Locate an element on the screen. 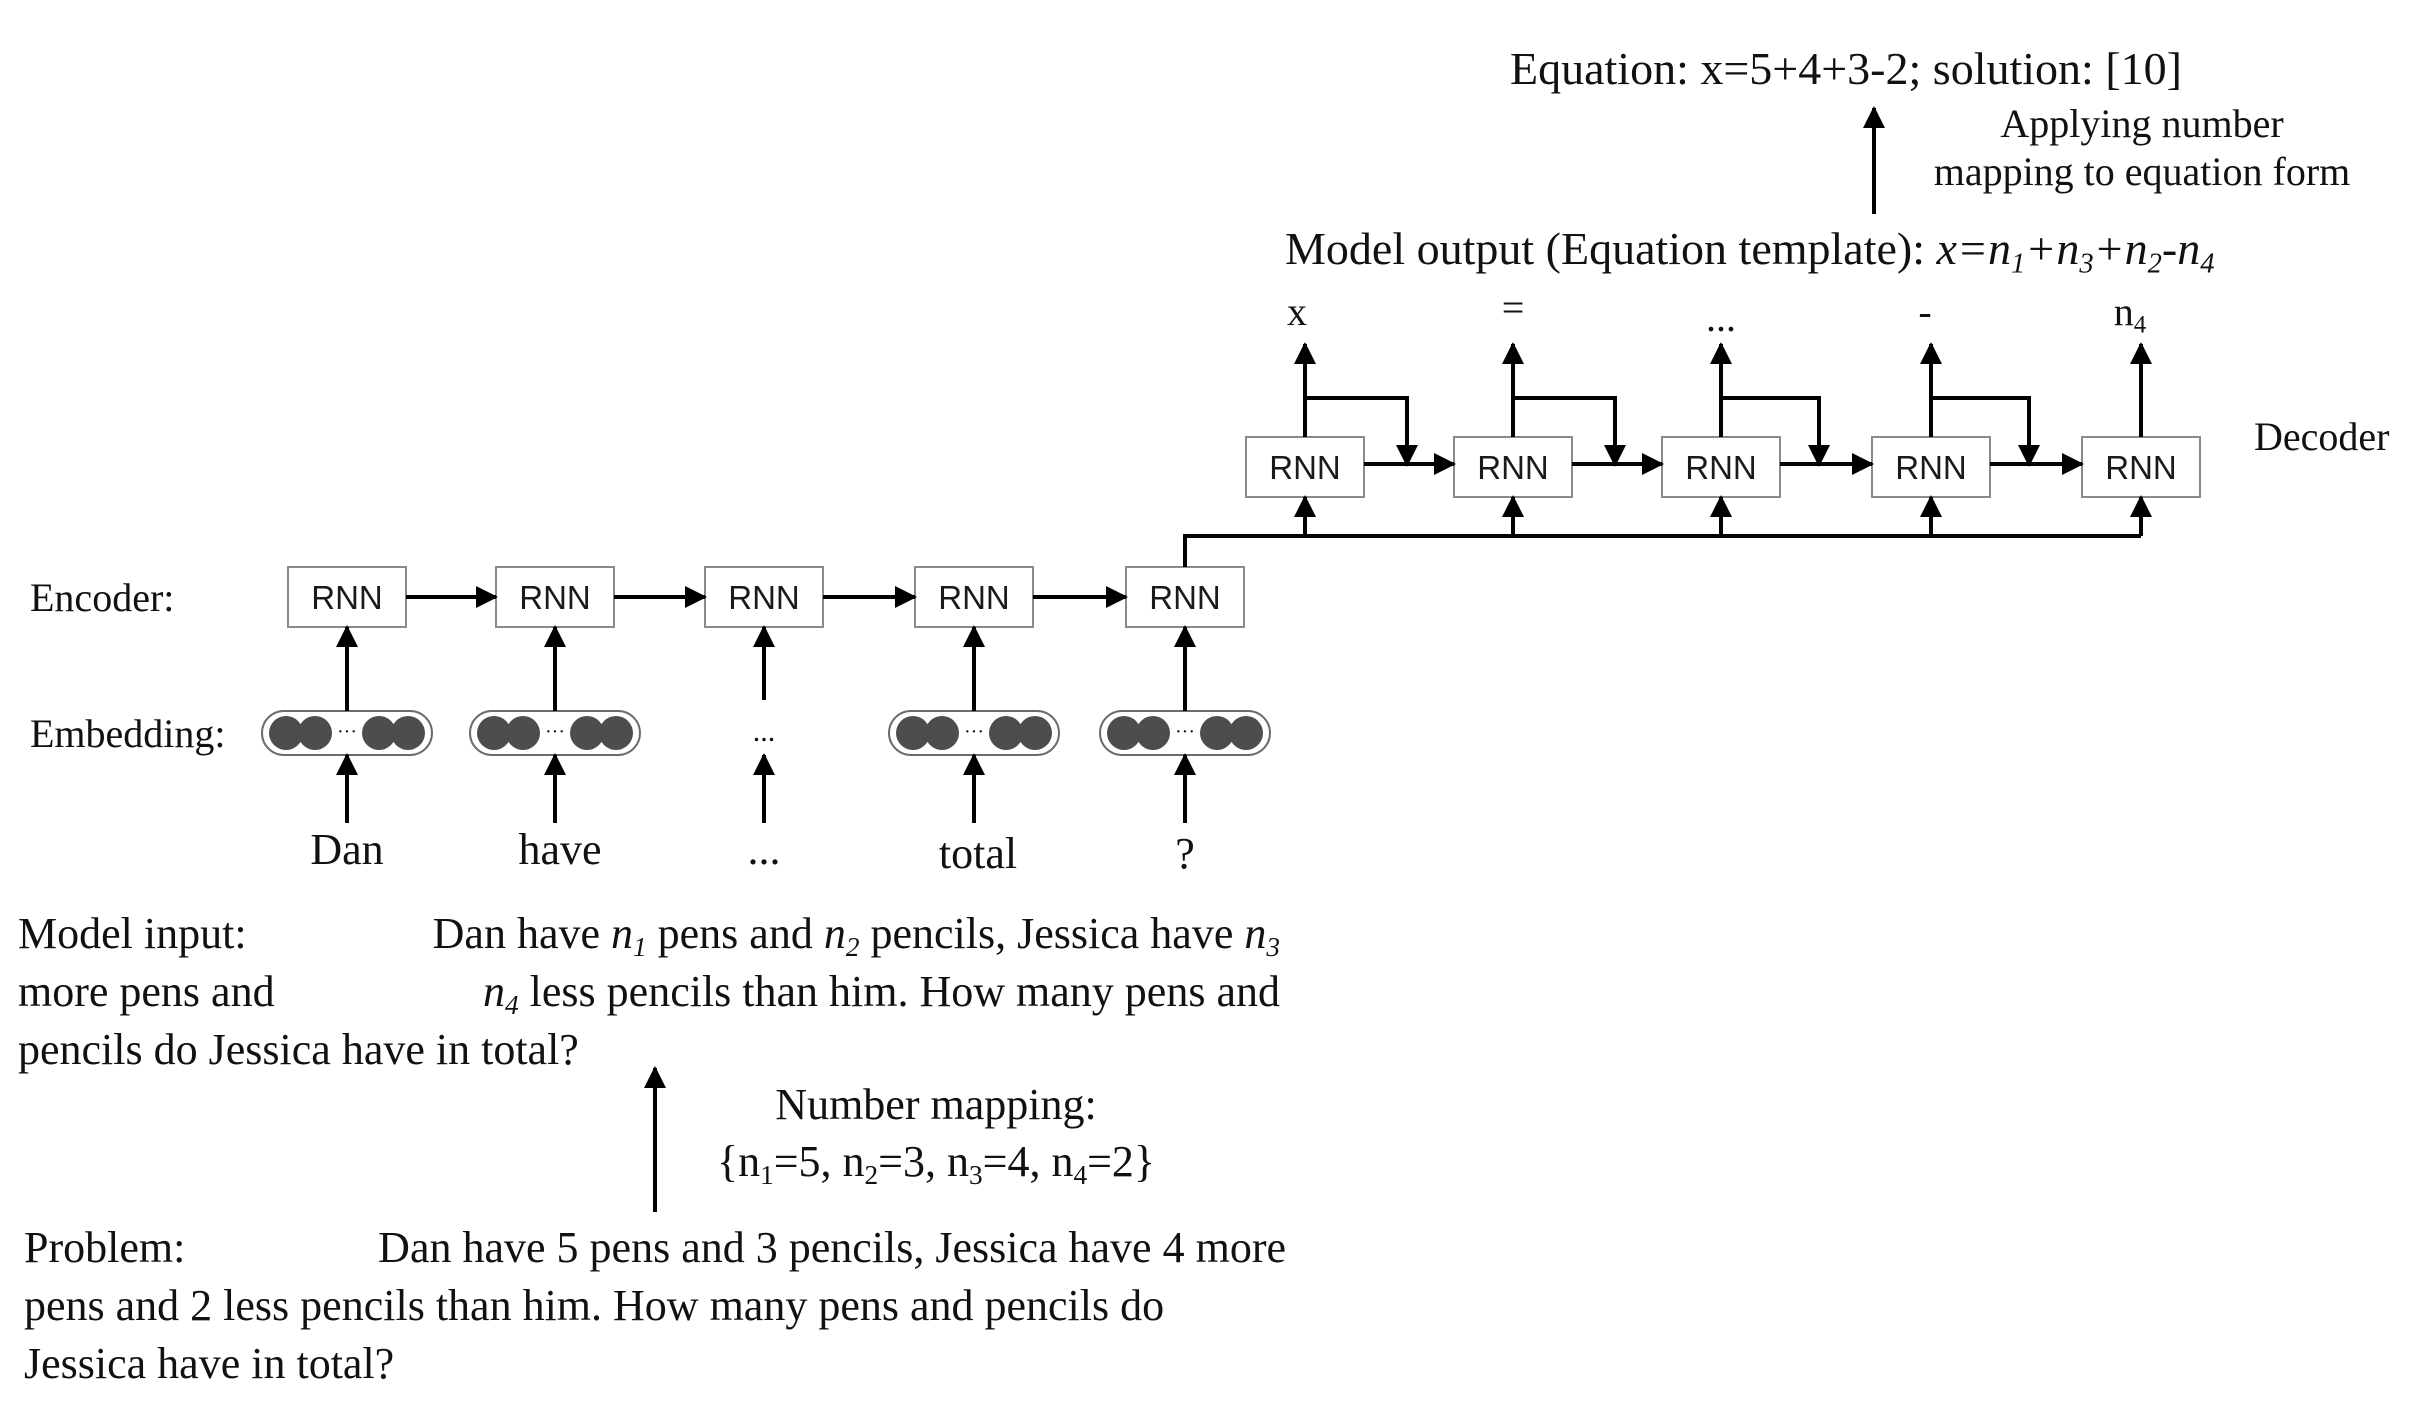 The image size is (2412, 1404). embedding-to-rnn-arrows is located at coordinates (766, 668).